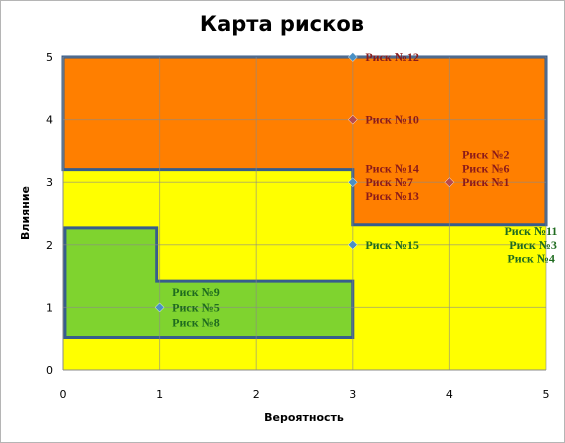  Describe the element at coordinates (392, 245) in the screenshot. I see `risk-label: Риск №15` at that location.